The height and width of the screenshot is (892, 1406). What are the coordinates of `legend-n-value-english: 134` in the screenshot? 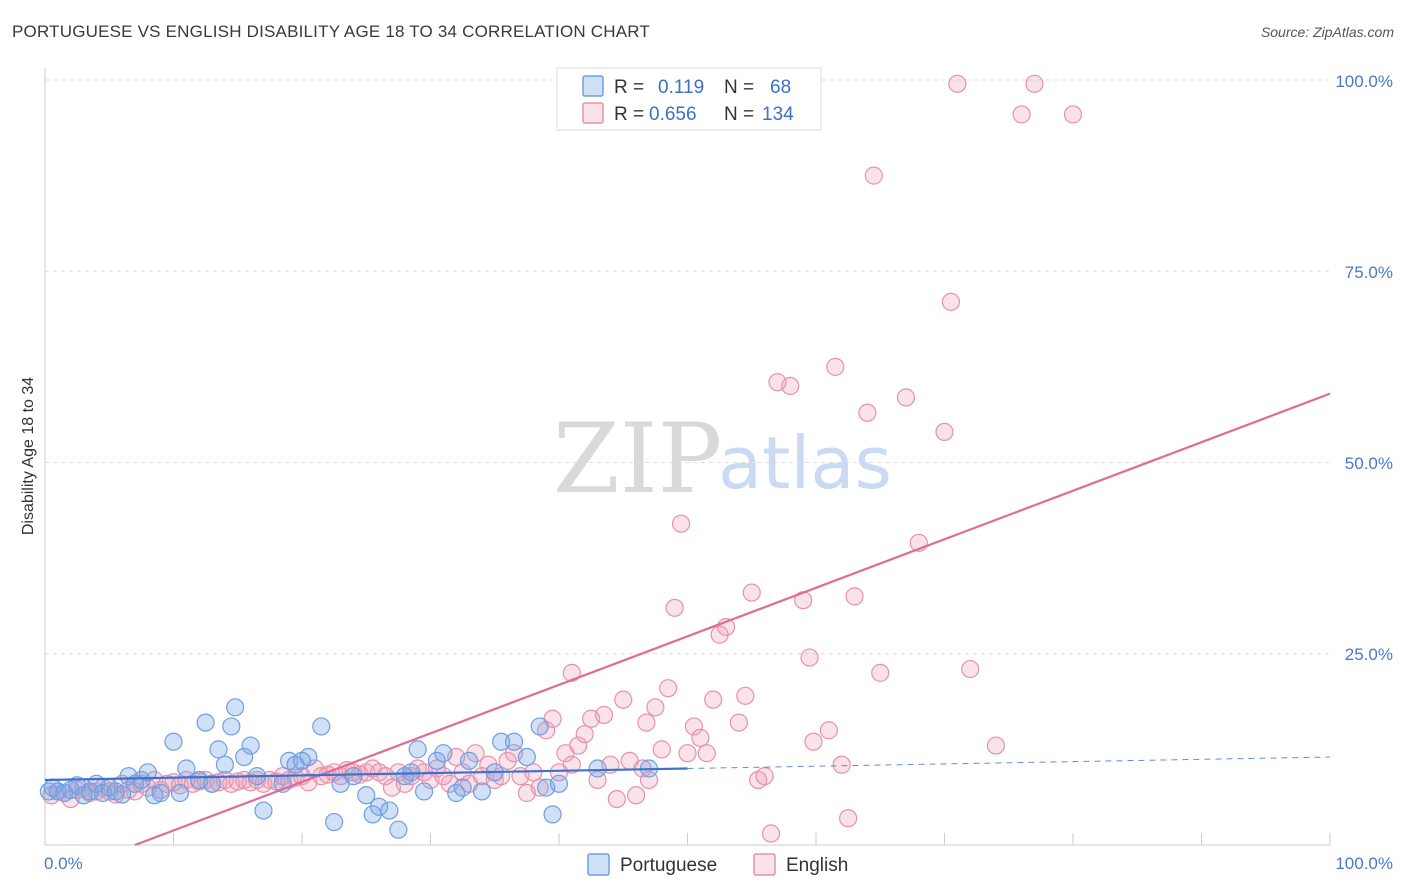 It's located at (778, 114).